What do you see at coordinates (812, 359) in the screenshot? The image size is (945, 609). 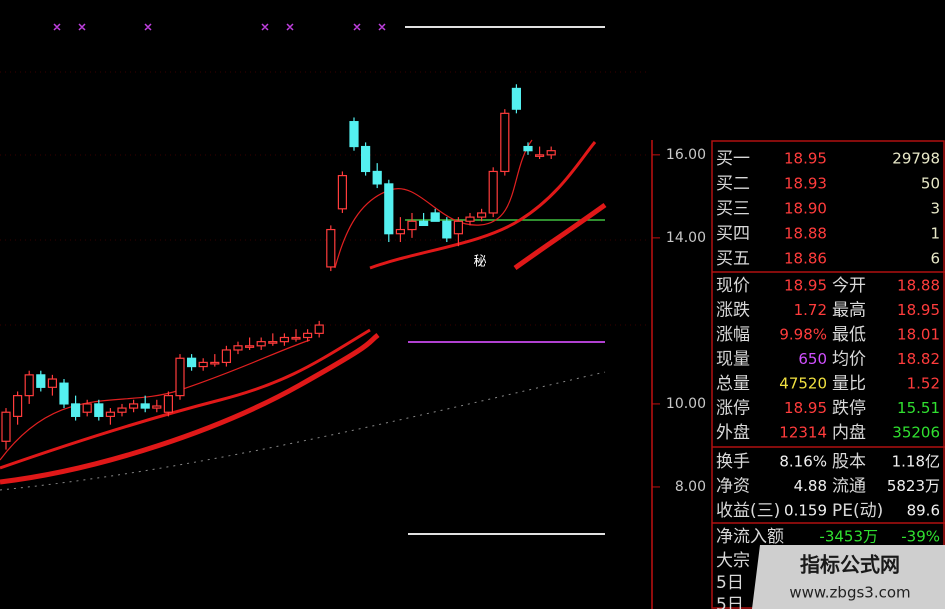 I see `quote-value: 650` at bounding box center [812, 359].